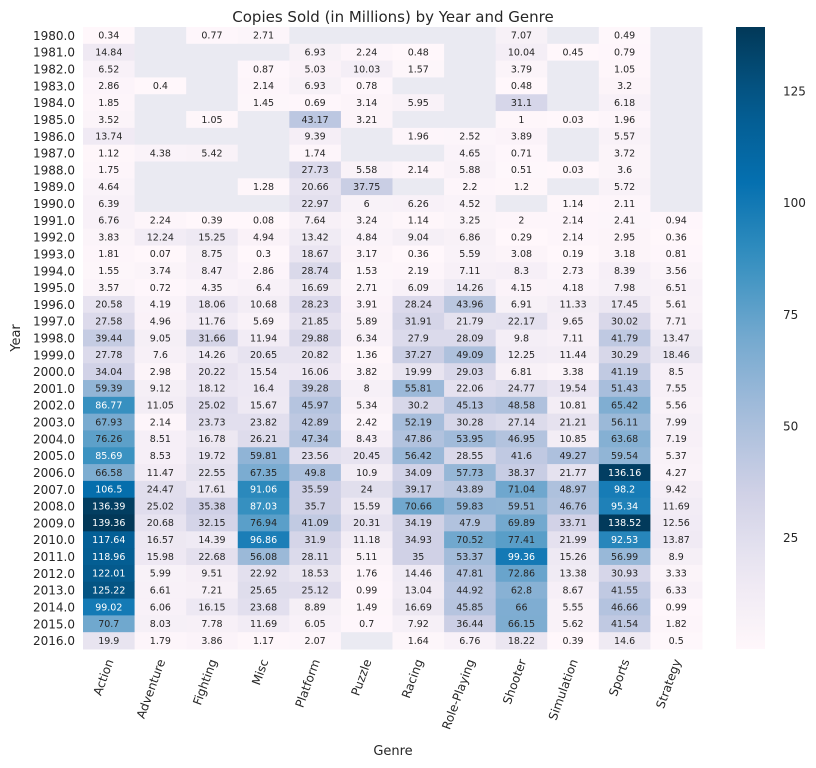  I want to click on cell-value-label: 8.75, so click(211, 254).